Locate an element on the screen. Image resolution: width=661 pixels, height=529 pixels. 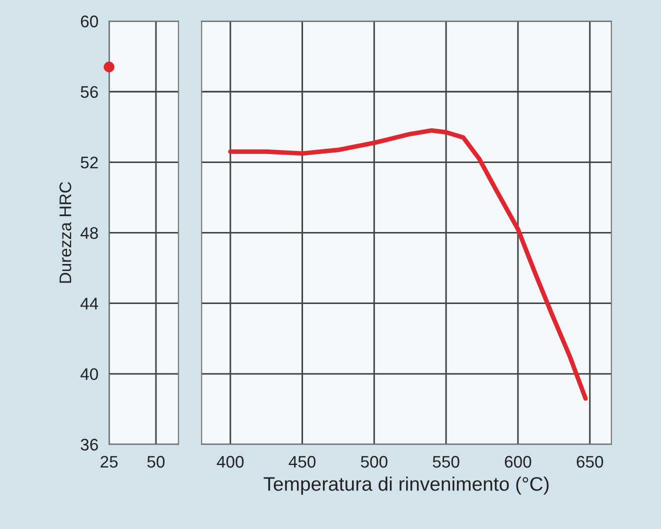
x-axis-title: Temperatura di rinvenimento (°C) is located at coordinates (406, 485).